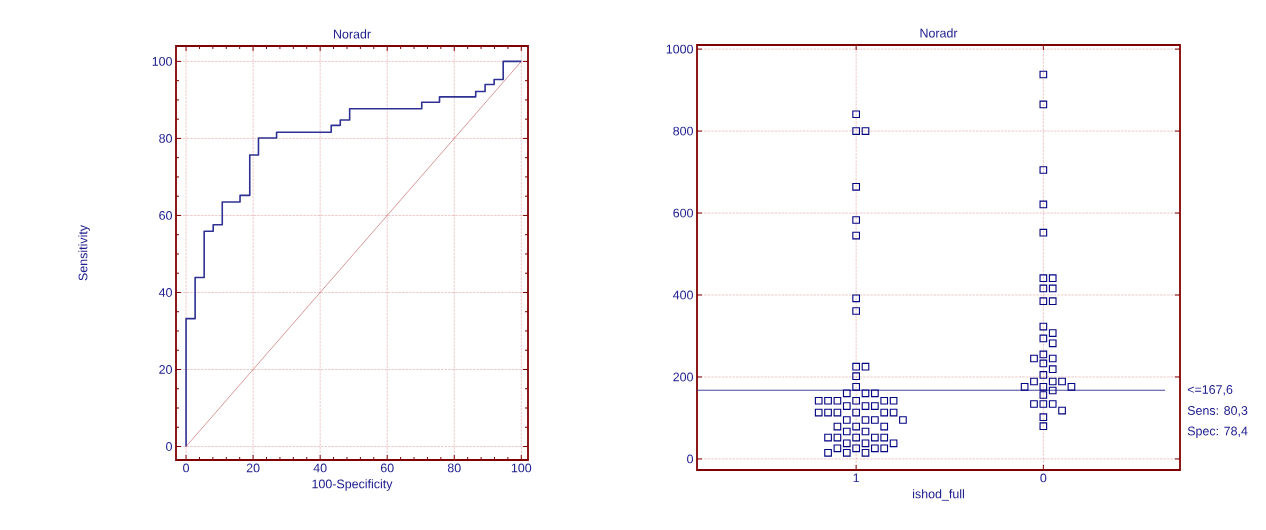 The width and height of the screenshot is (1266, 530). What do you see at coordinates (1210, 390) in the screenshot?
I see `ref-line-label: <=167,6` at bounding box center [1210, 390].